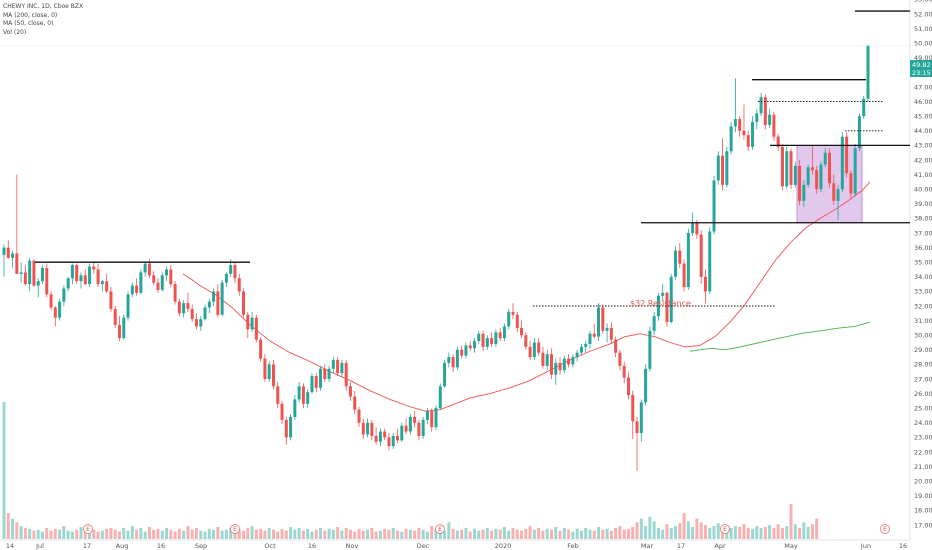  I want to click on y-tick-label: 49.00, so click(923, 58).